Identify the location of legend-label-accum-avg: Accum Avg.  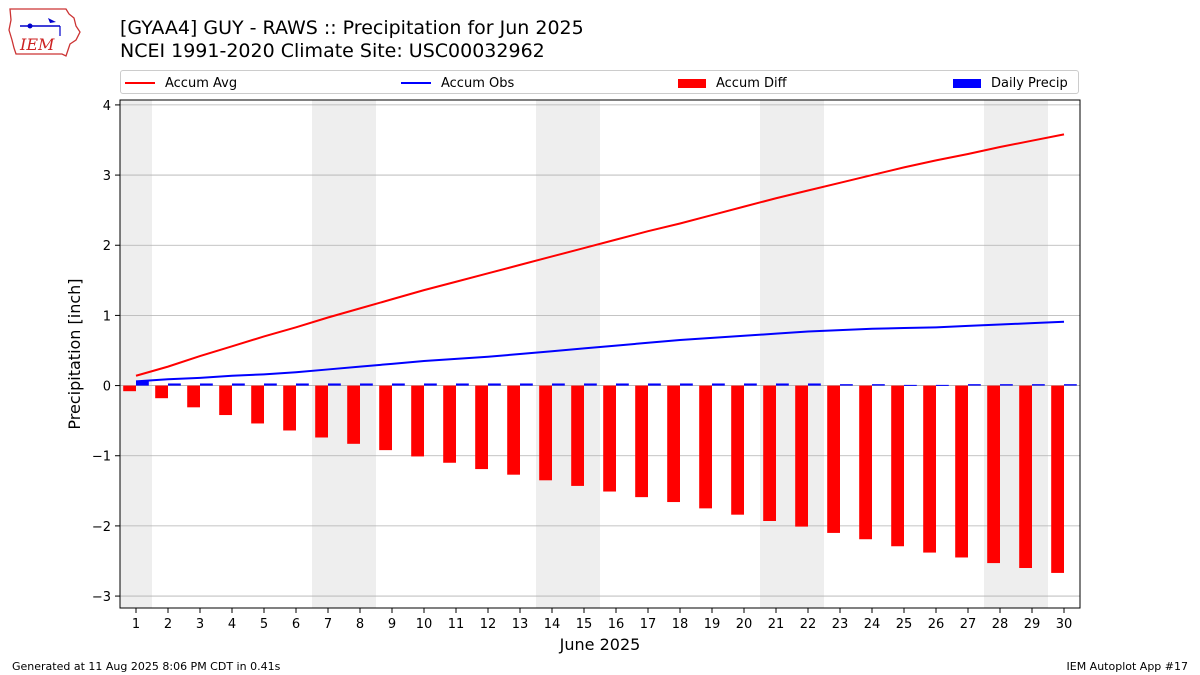
(201, 83).